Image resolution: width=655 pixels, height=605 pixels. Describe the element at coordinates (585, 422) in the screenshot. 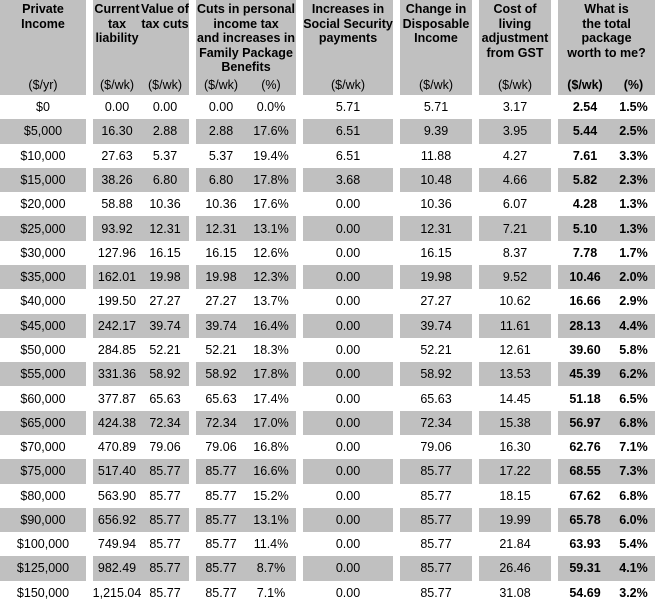

I see `cell-total-package-wk: 56.97` at that location.